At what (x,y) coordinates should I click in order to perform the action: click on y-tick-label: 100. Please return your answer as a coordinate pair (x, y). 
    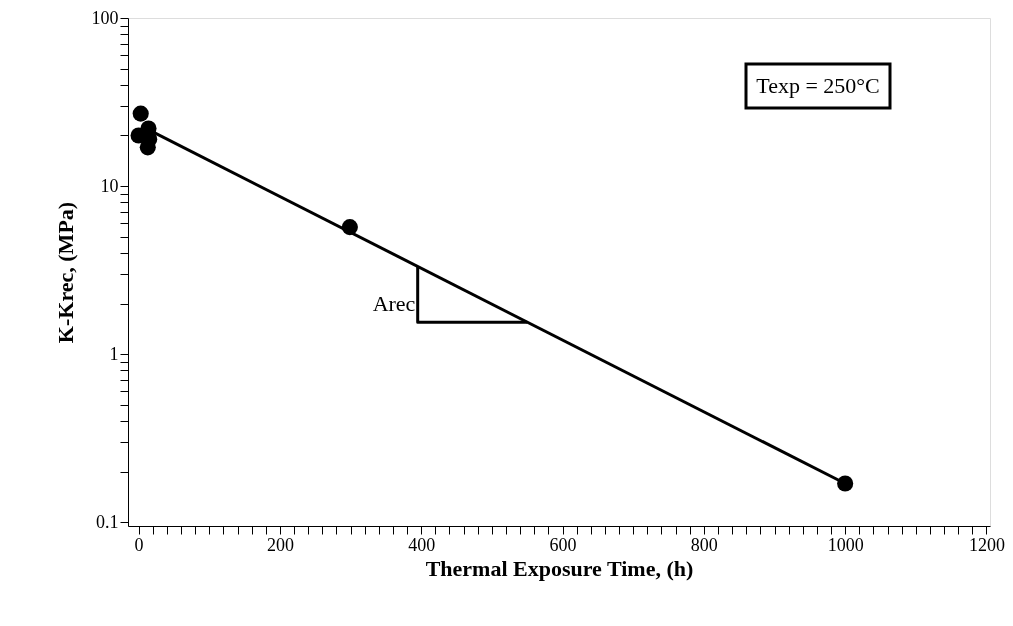
    Looking at the image, I should click on (105, 17).